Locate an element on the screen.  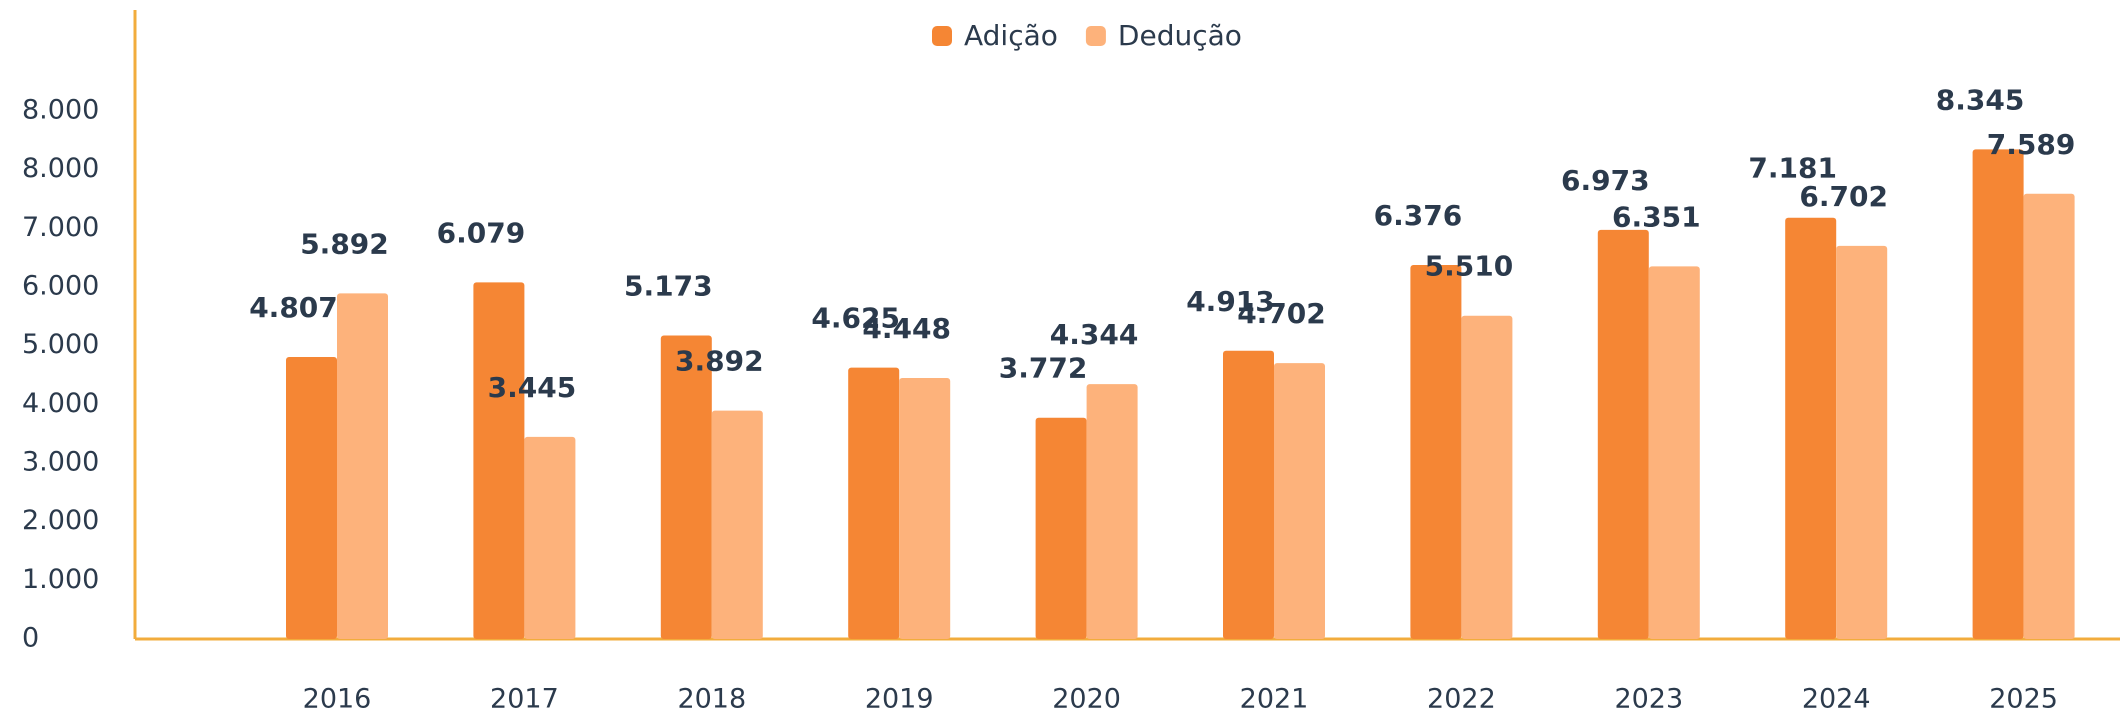
legend-label: Adição is located at coordinates (1011, 35).